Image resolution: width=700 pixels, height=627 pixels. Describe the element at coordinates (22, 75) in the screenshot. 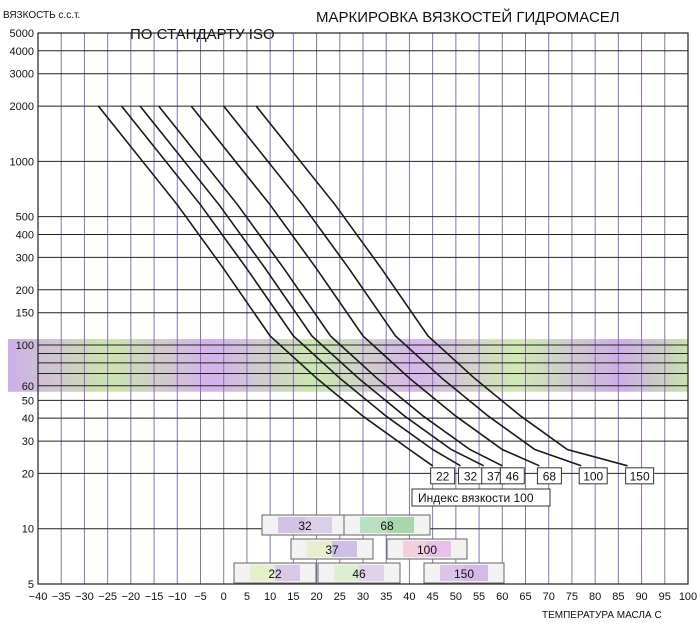

I see `y-tick-label: 3000` at that location.